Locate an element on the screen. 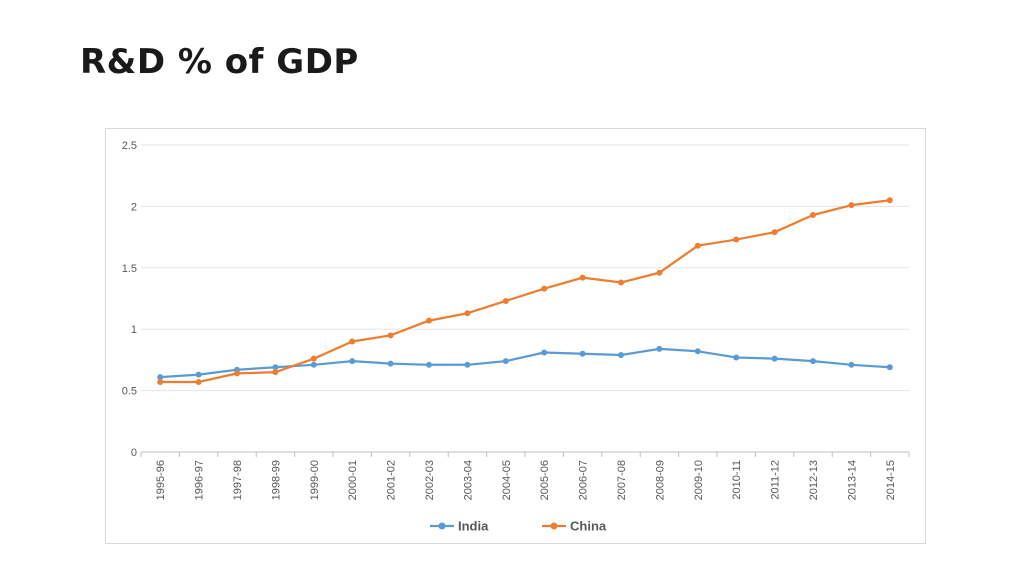  x-tick-label: 2009-10 is located at coordinates (699, 480).